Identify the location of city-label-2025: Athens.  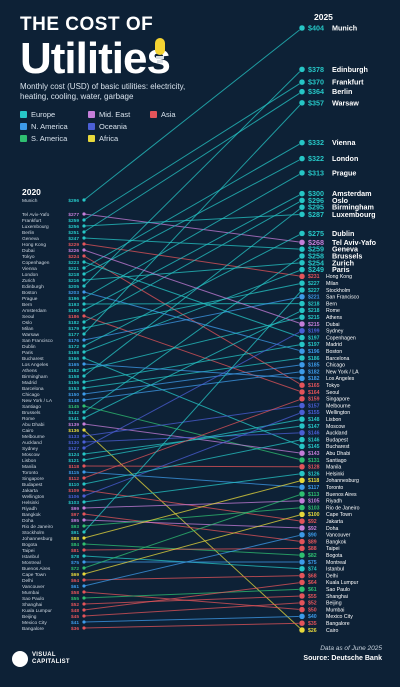
(334, 318).